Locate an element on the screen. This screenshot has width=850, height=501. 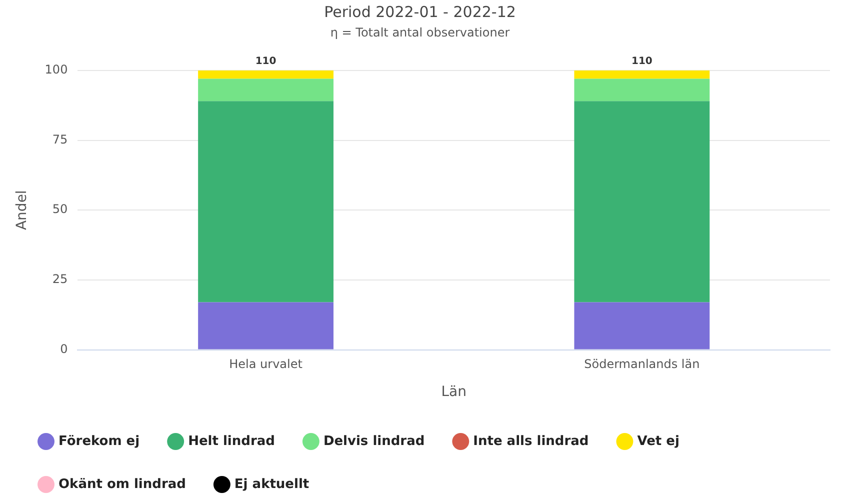
y-tick-label: 75 is located at coordinates (60, 139).